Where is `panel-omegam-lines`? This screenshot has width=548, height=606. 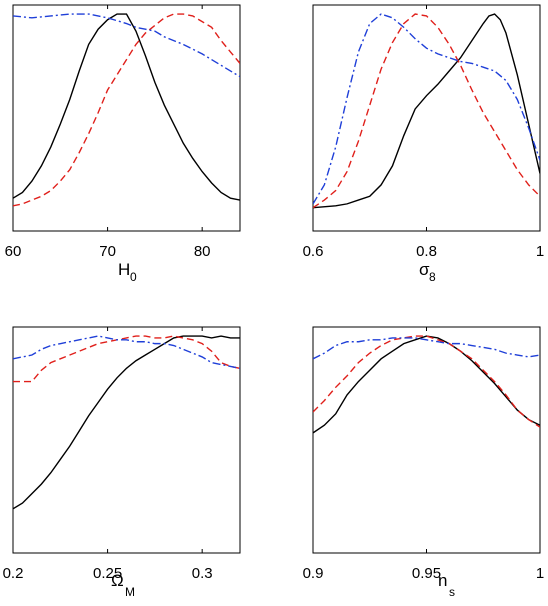
panel-omegam-lines is located at coordinates (126, 422).